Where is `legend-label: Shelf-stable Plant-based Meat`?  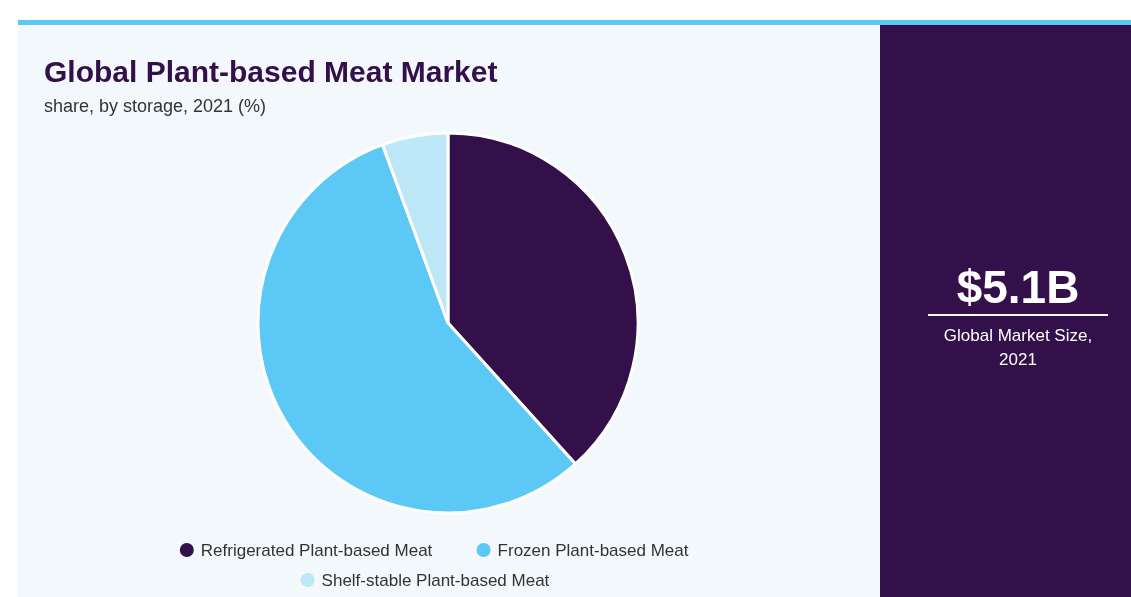 legend-label: Shelf-stable Plant-based Meat is located at coordinates (435, 580).